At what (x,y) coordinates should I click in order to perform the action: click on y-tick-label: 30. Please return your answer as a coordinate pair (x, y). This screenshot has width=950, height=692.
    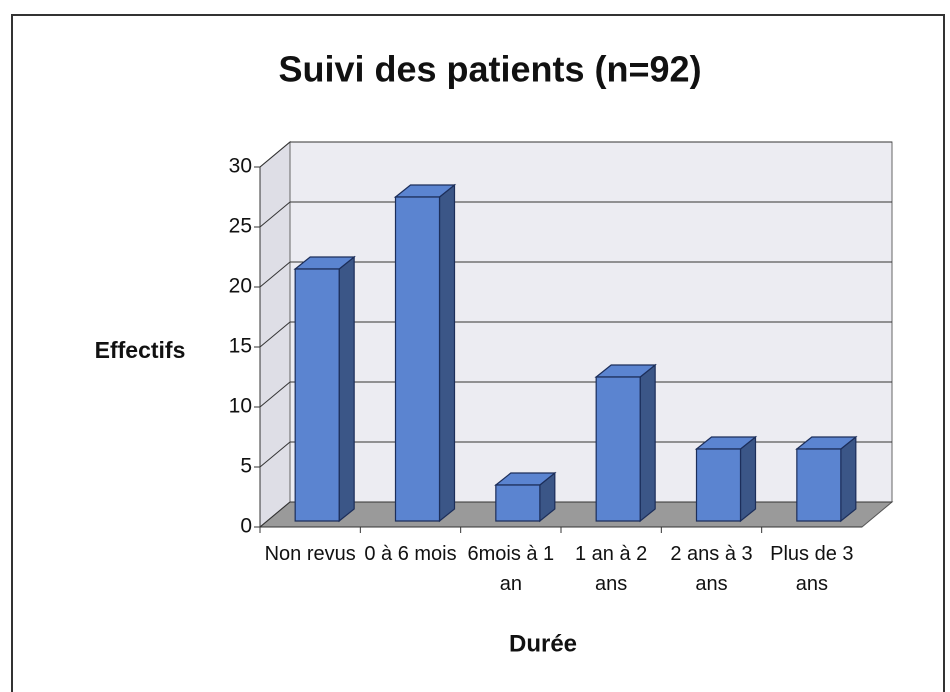
    Looking at the image, I should click on (240, 166).